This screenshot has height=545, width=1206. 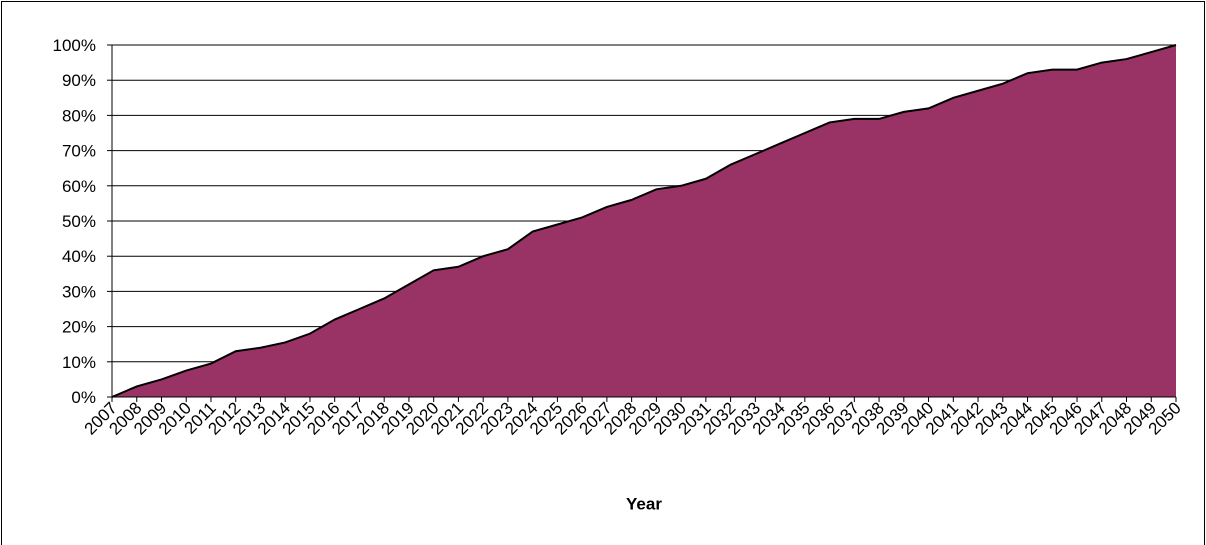 What do you see at coordinates (83, 397) in the screenshot?
I see `y-tick-label: 0%` at bounding box center [83, 397].